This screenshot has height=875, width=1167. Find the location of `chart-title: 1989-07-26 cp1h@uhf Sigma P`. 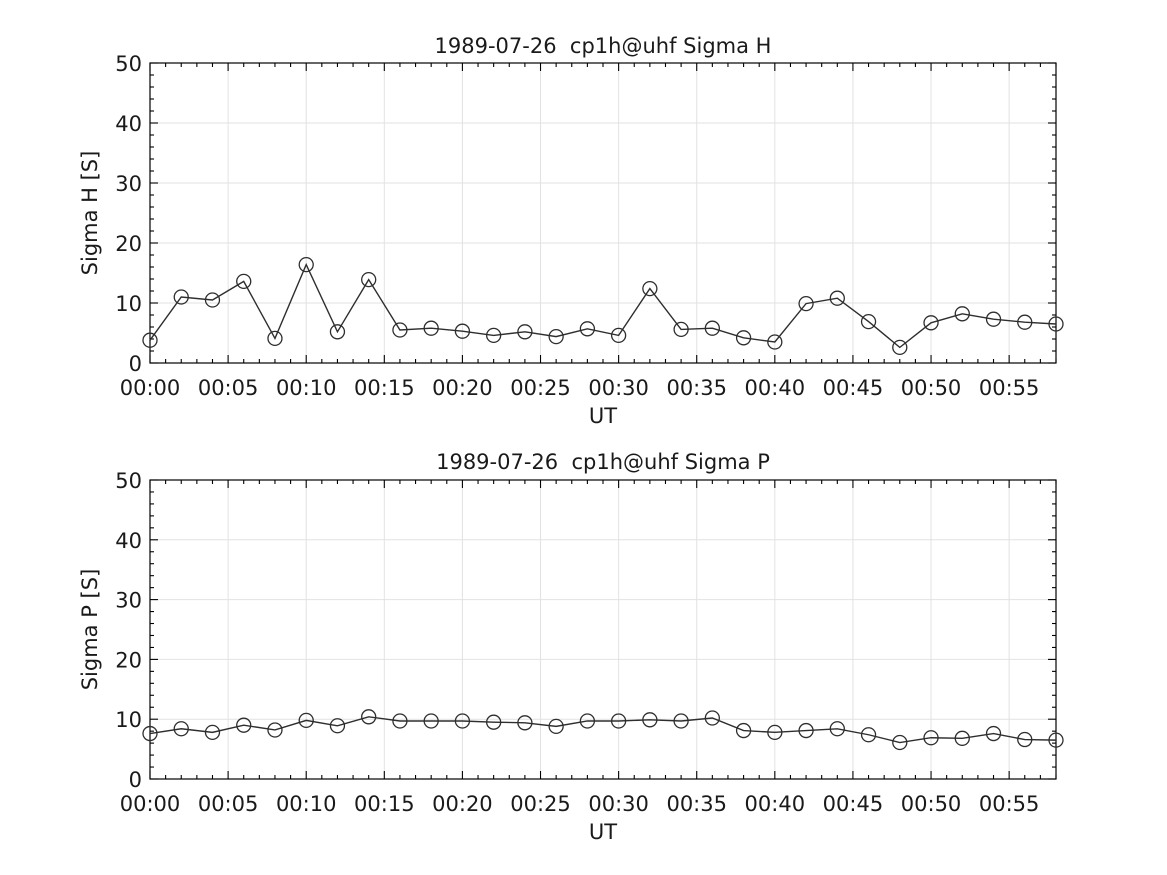

chart-title: 1989-07-26 cp1h@uhf Sigma P is located at coordinates (603, 462).